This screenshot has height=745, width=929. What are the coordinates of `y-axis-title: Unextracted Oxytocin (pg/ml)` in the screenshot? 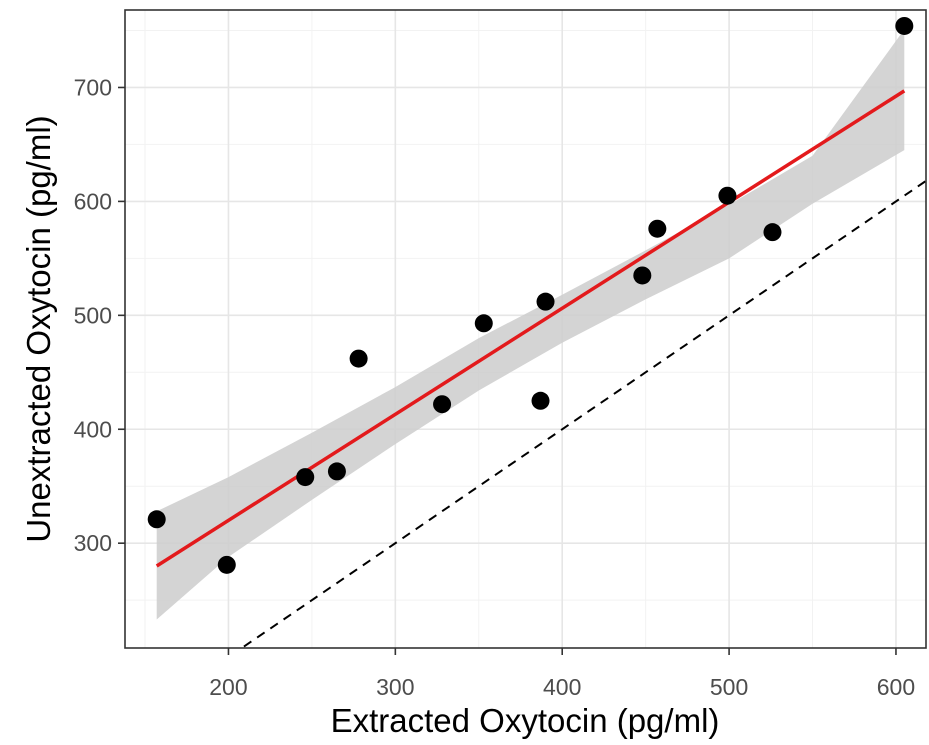 It's located at (38, 328).